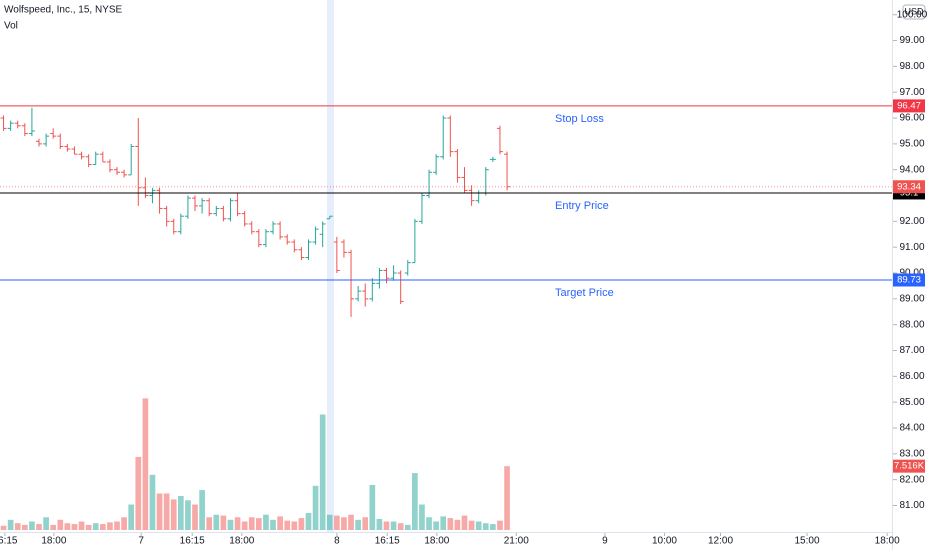  What do you see at coordinates (911, 118) in the screenshot?
I see `y-tick-label: 96.00` at bounding box center [911, 118].